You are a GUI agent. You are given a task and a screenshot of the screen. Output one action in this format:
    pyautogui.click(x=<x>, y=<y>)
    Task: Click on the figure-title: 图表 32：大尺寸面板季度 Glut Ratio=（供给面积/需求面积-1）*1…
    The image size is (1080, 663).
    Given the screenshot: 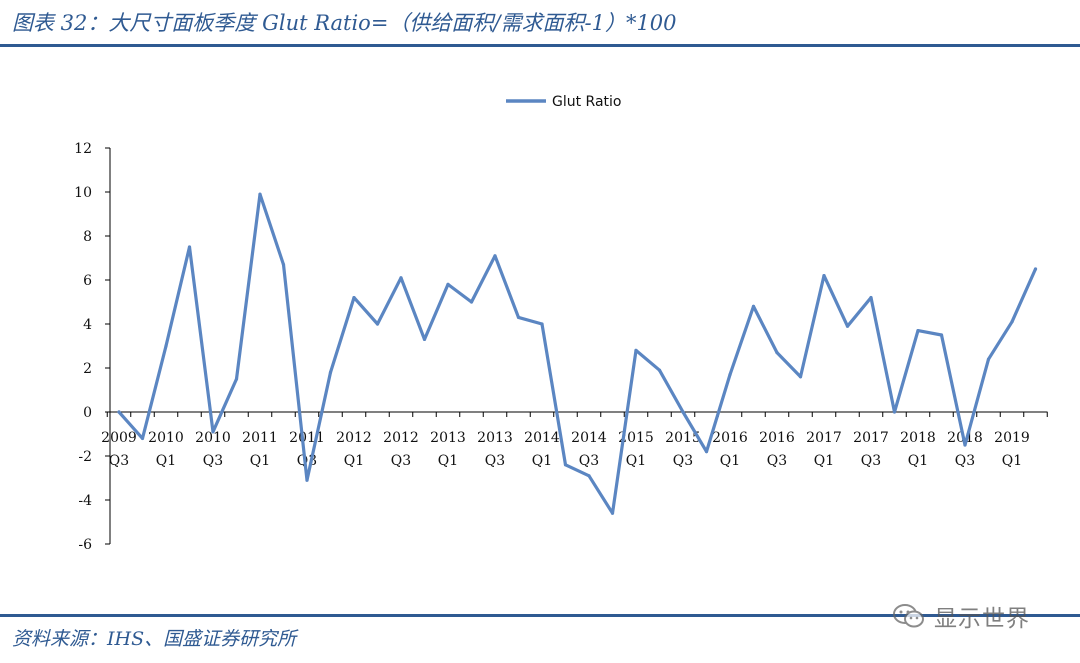 What is the action you would take?
    pyautogui.click(x=344, y=23)
    